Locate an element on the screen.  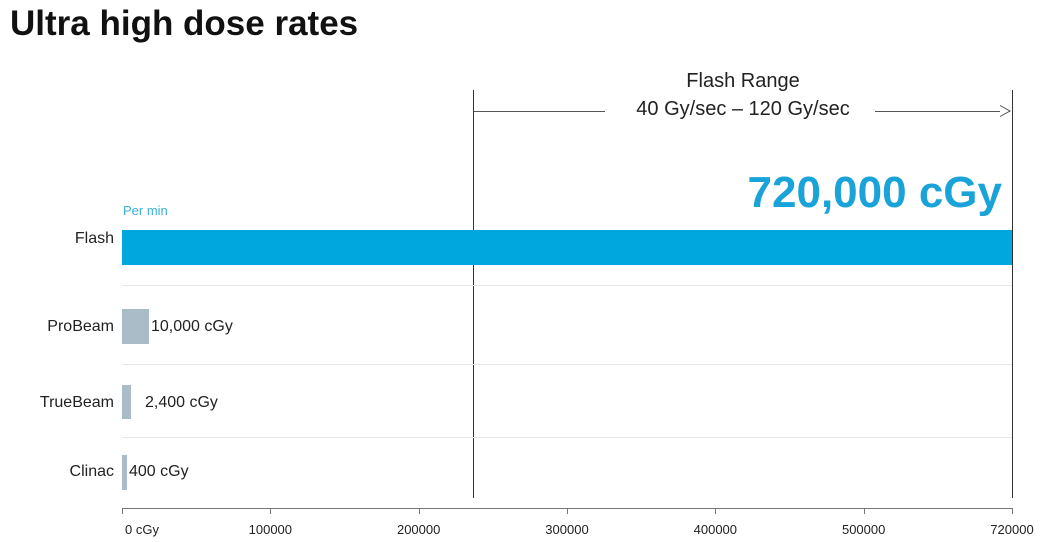
value-label-probeam: 10,000 cGy is located at coordinates (192, 326).